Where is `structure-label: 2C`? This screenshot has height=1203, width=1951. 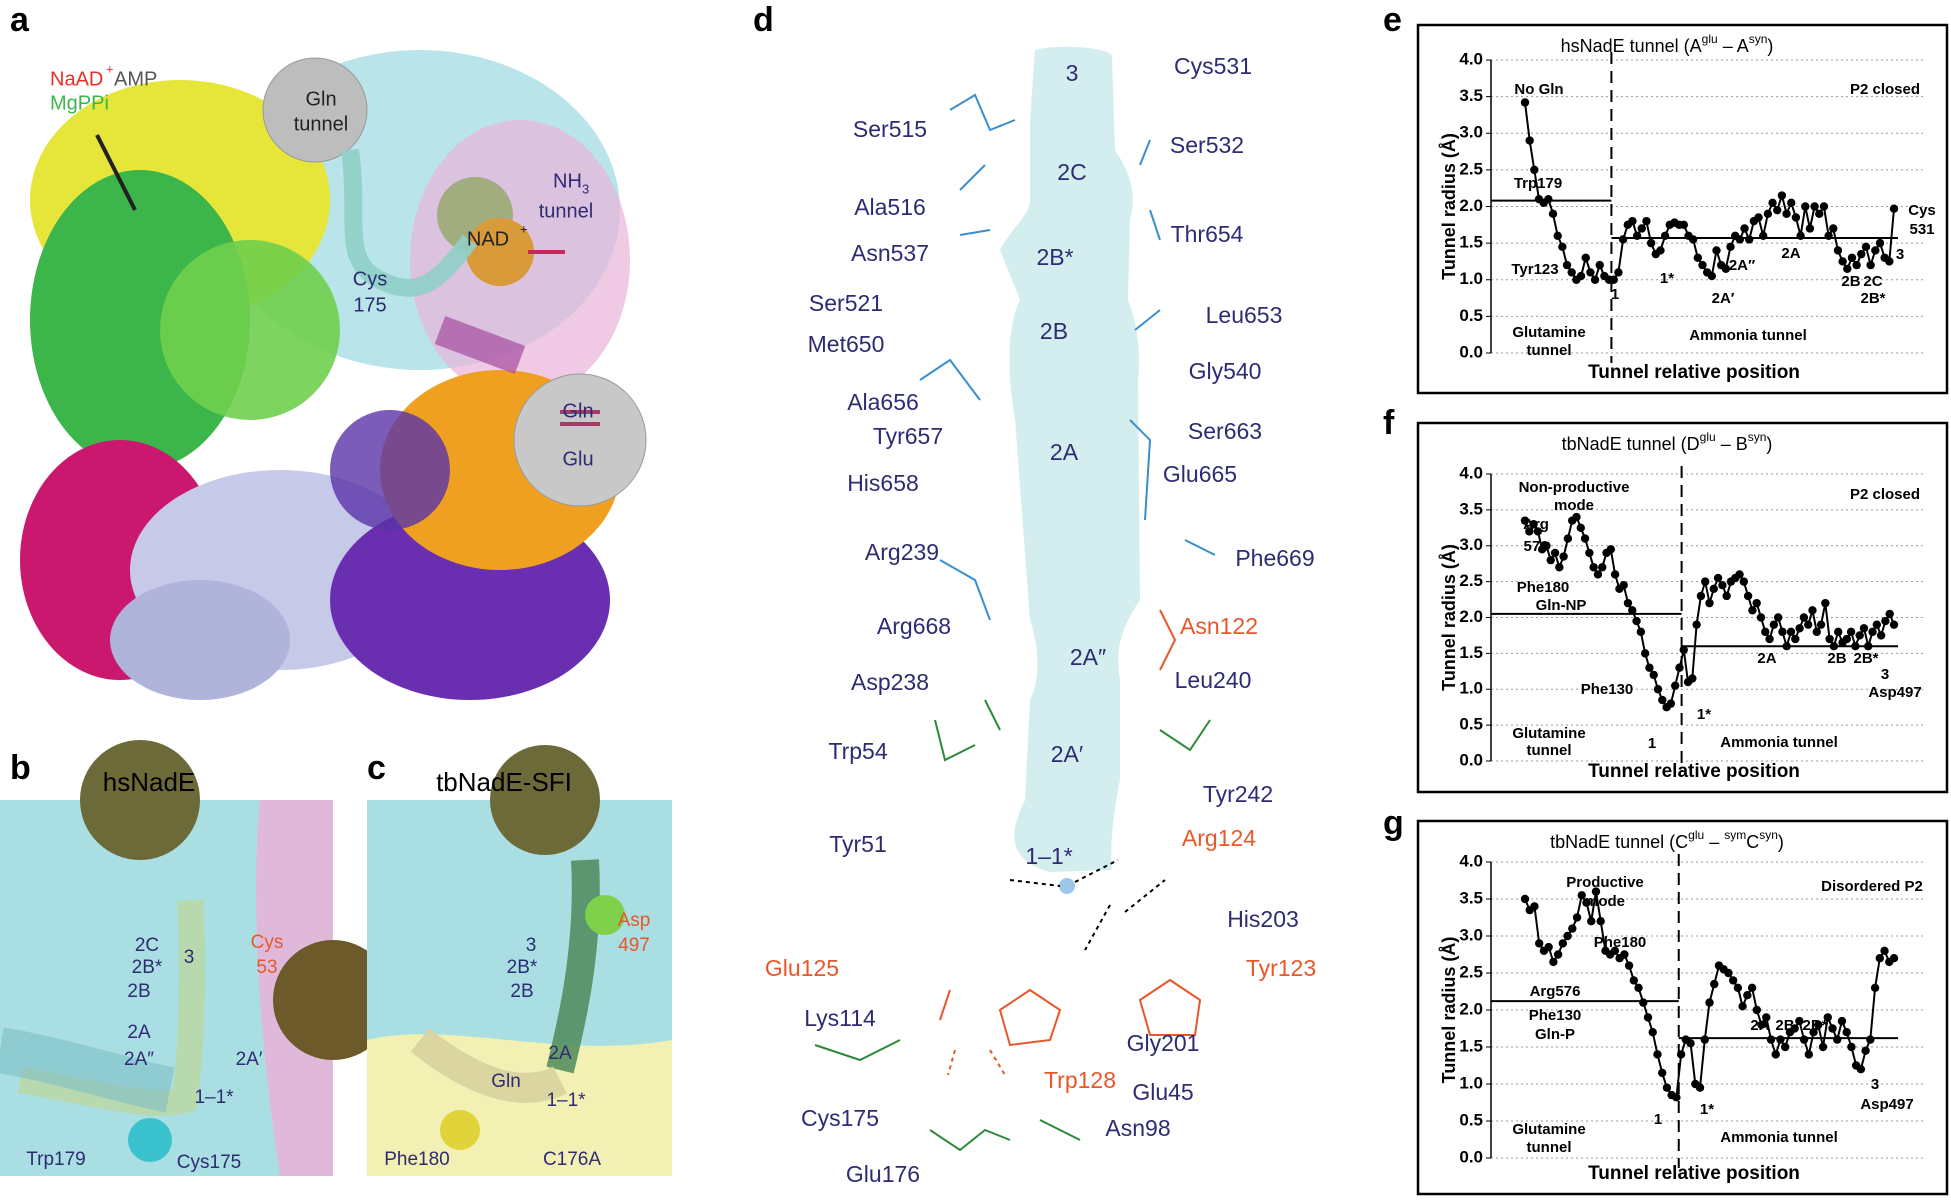 structure-label: 2C is located at coordinates (147, 945).